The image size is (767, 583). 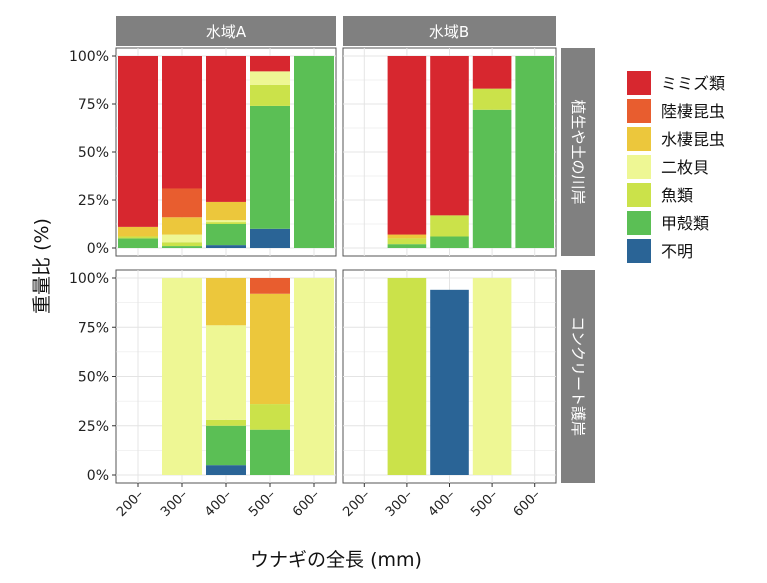 I want to click on facet-label-row-1: コンクリート護岸, so click(x=578, y=376).